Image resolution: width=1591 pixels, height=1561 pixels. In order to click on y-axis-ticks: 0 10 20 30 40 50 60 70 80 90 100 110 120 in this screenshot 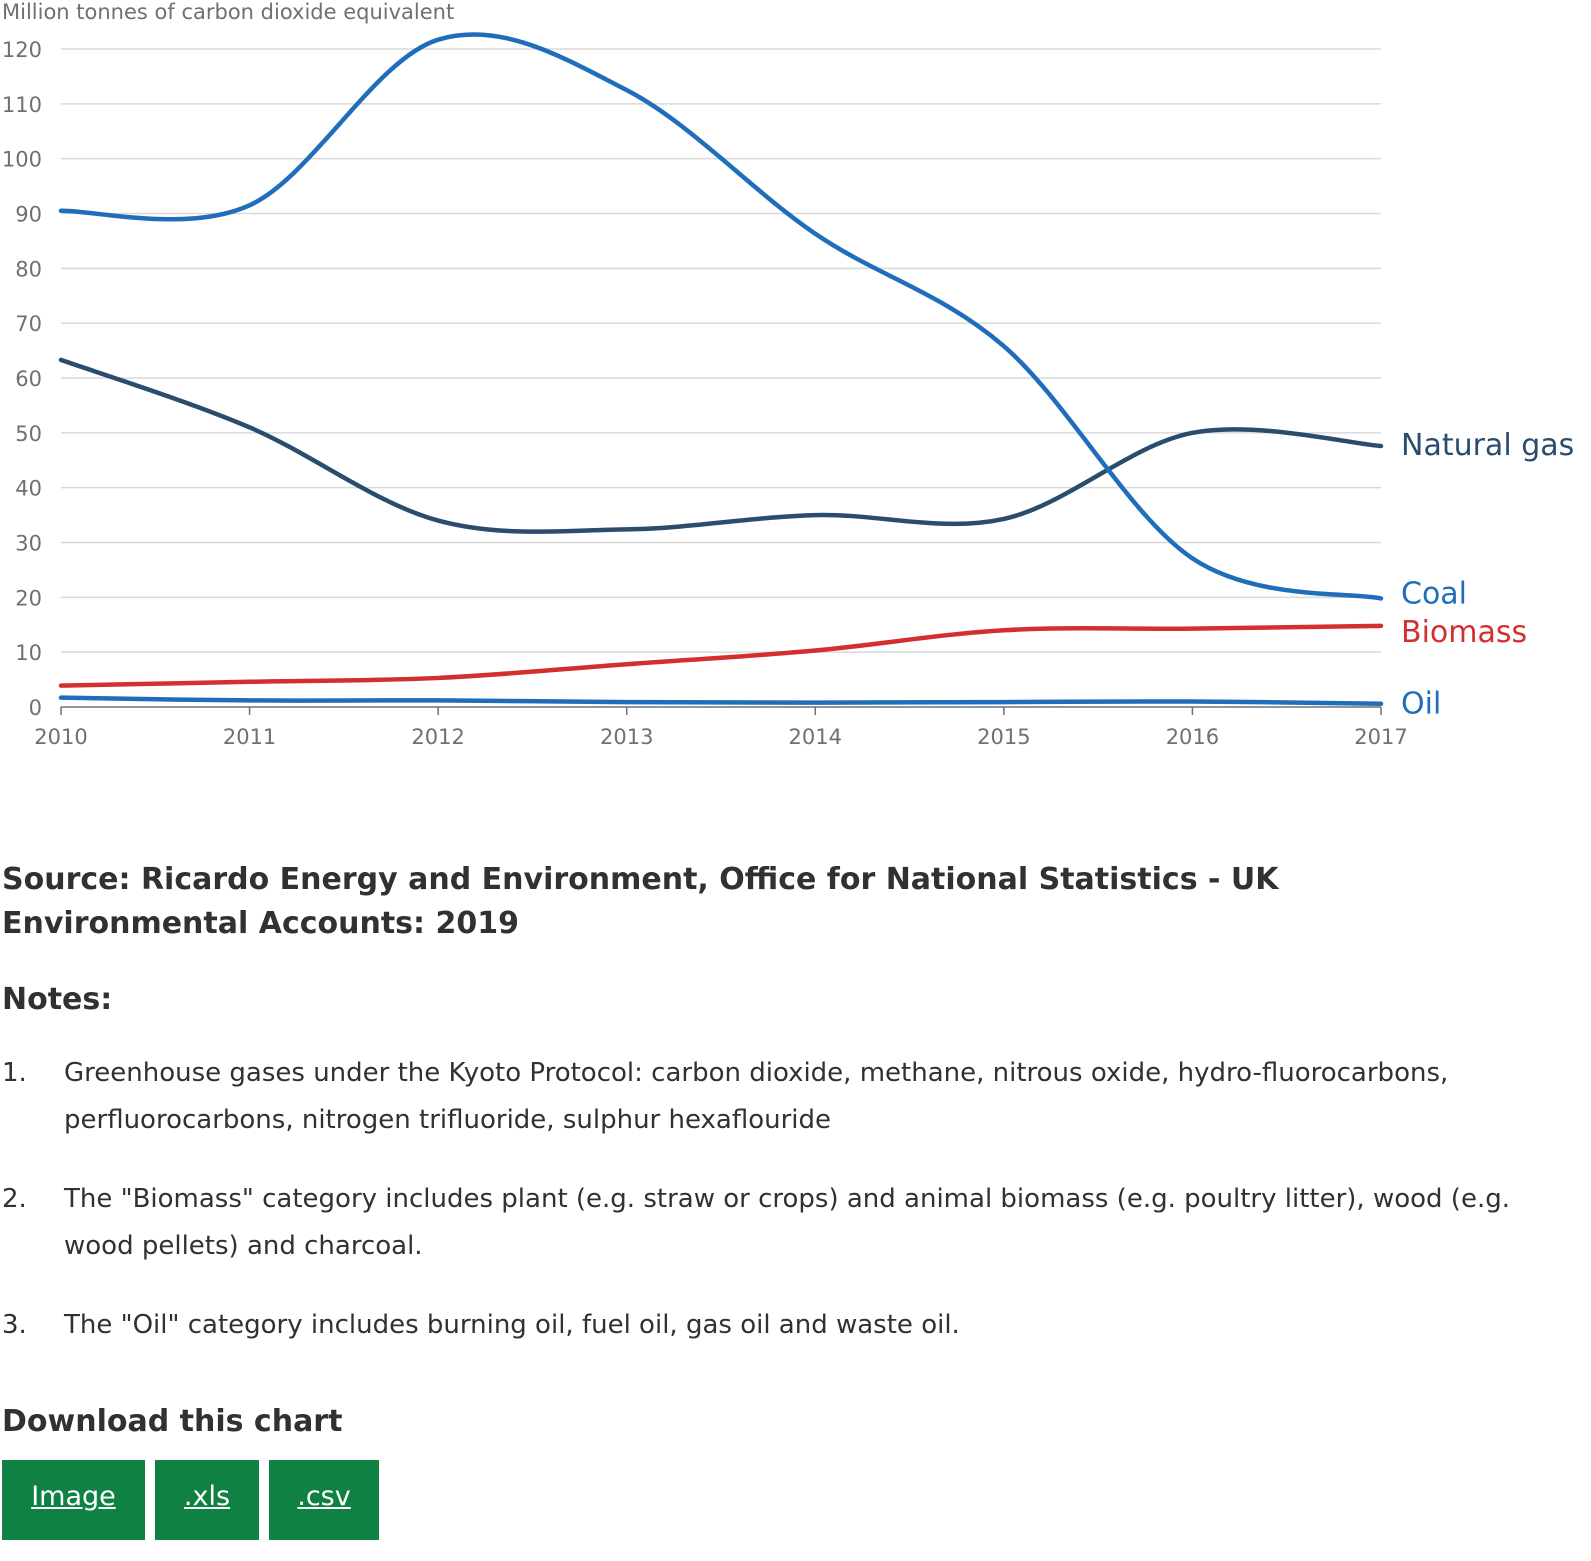, I will do `click(22, 379)`.